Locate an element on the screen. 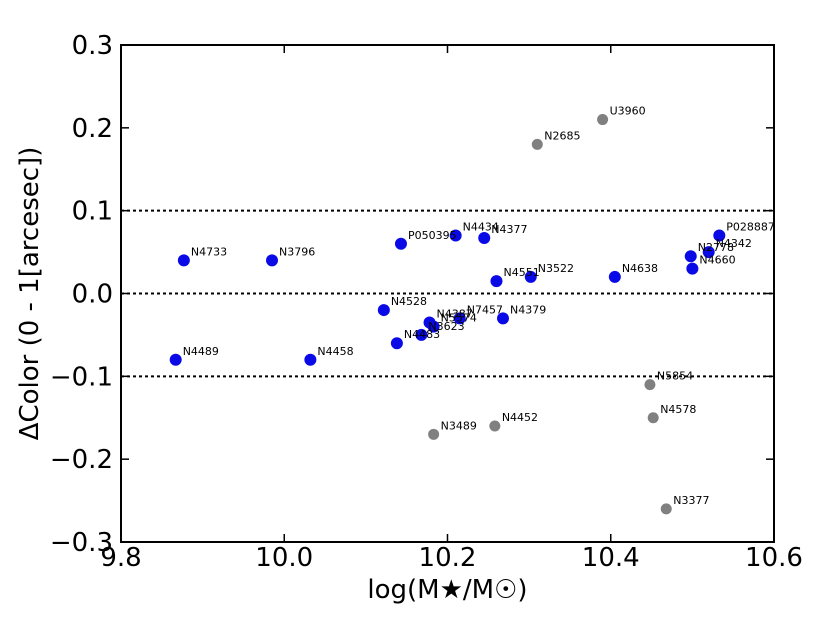 This screenshot has height=638, width=830. x-axis-title: log(M★/M☉) is located at coordinates (447, 590).